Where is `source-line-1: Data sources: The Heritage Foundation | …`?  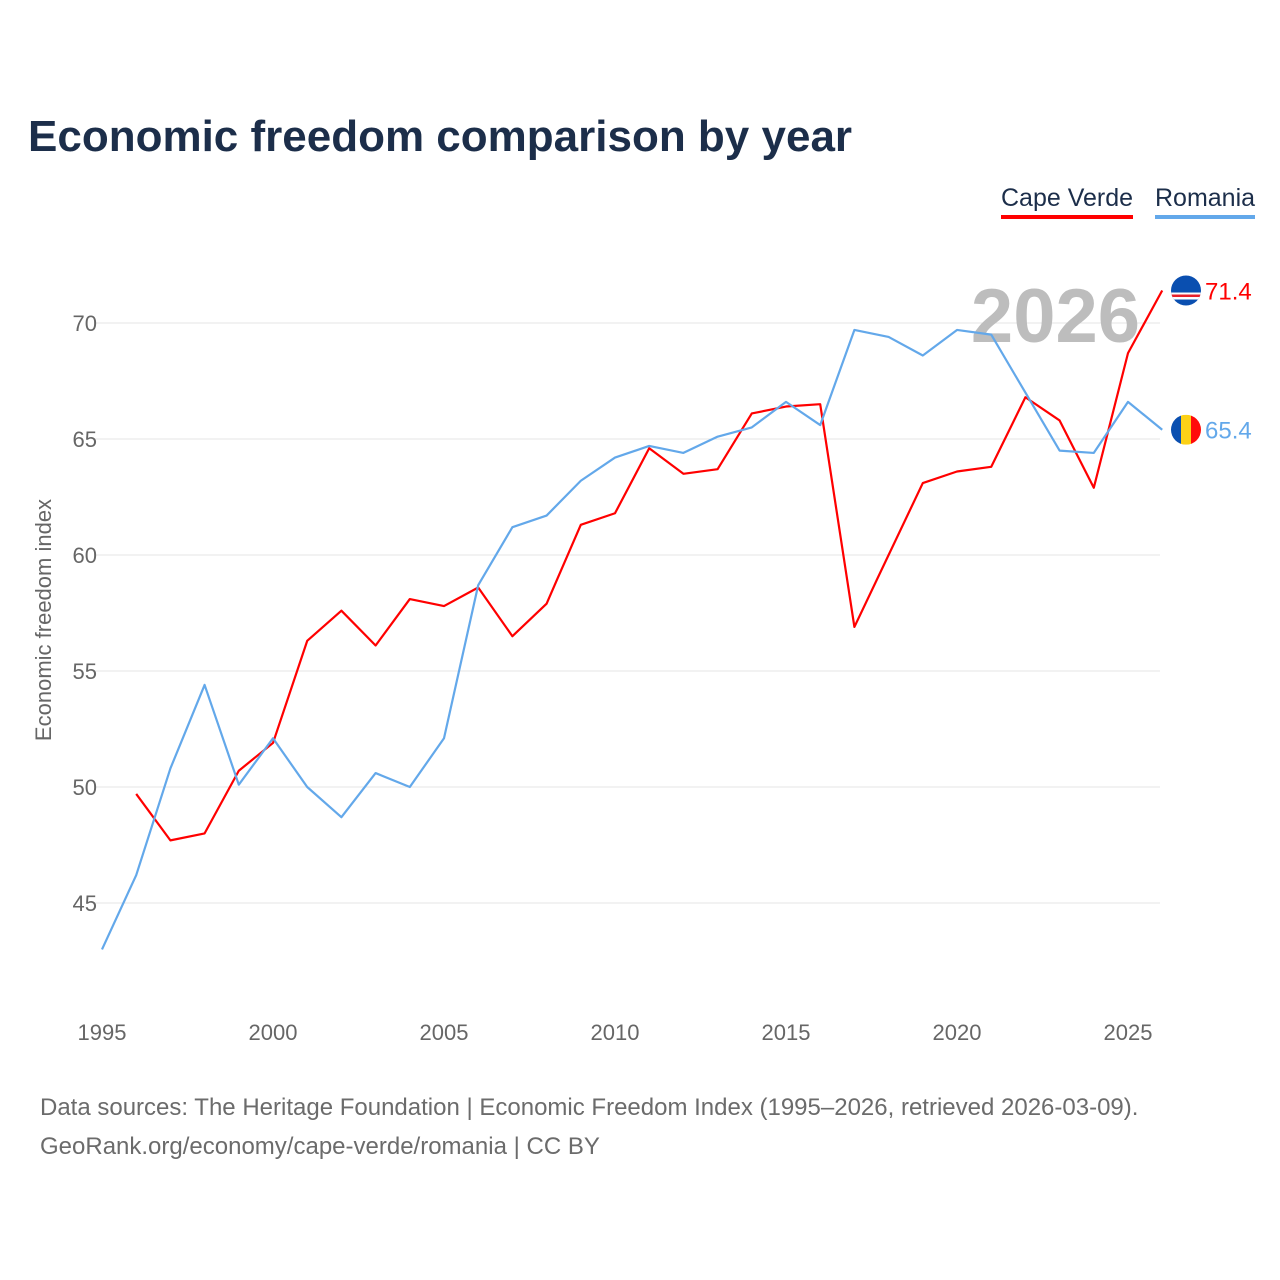
source-line-1: Data sources: The Heritage Foundation | … is located at coordinates (589, 1107).